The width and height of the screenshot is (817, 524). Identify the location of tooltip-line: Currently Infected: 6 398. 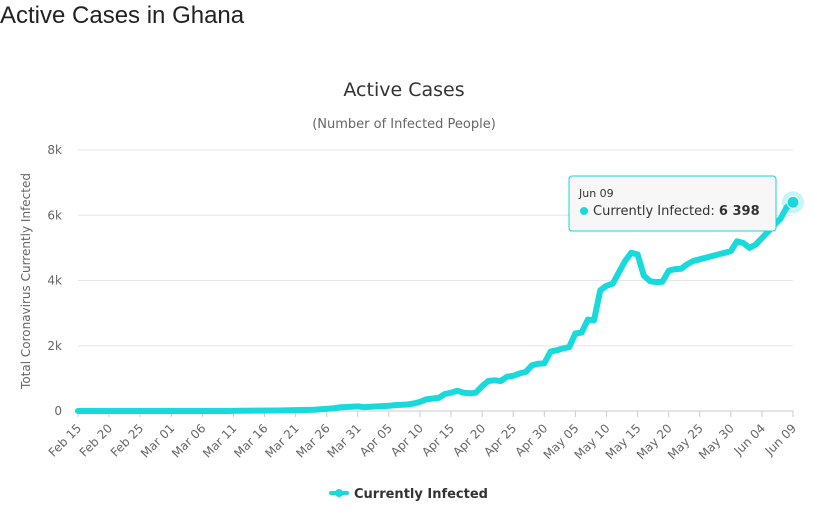
(676, 211).